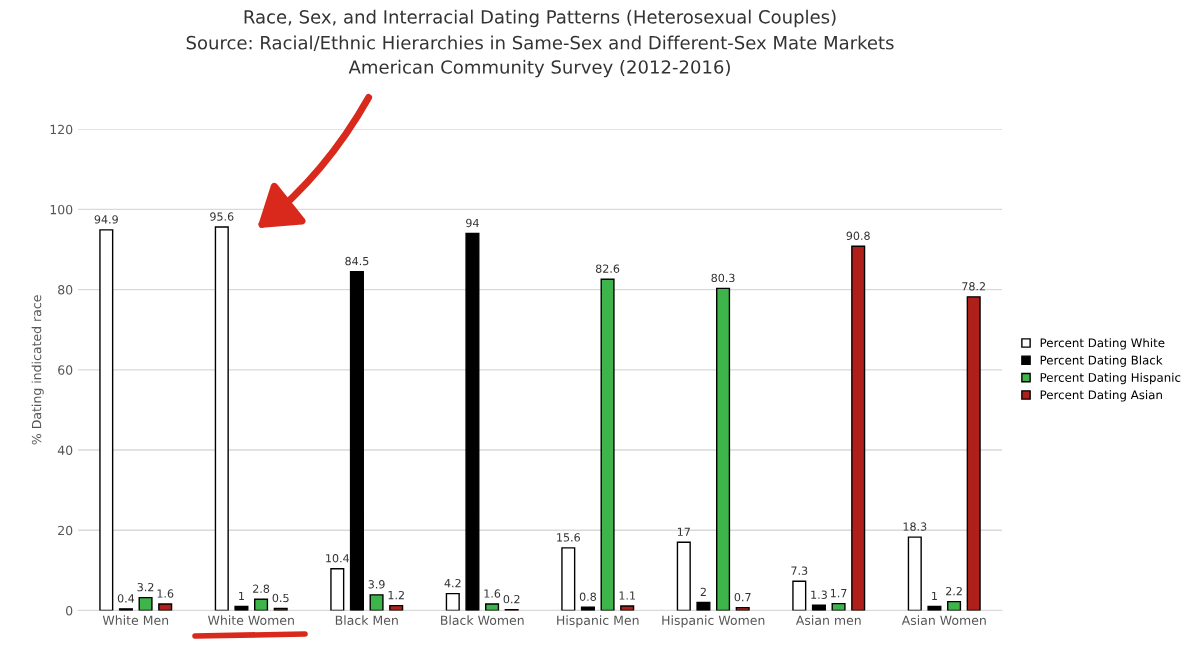 This screenshot has height=646, width=1200. Describe the element at coordinates (598, 621) in the screenshot. I see `x-tick-label: Hispanic Men` at that location.